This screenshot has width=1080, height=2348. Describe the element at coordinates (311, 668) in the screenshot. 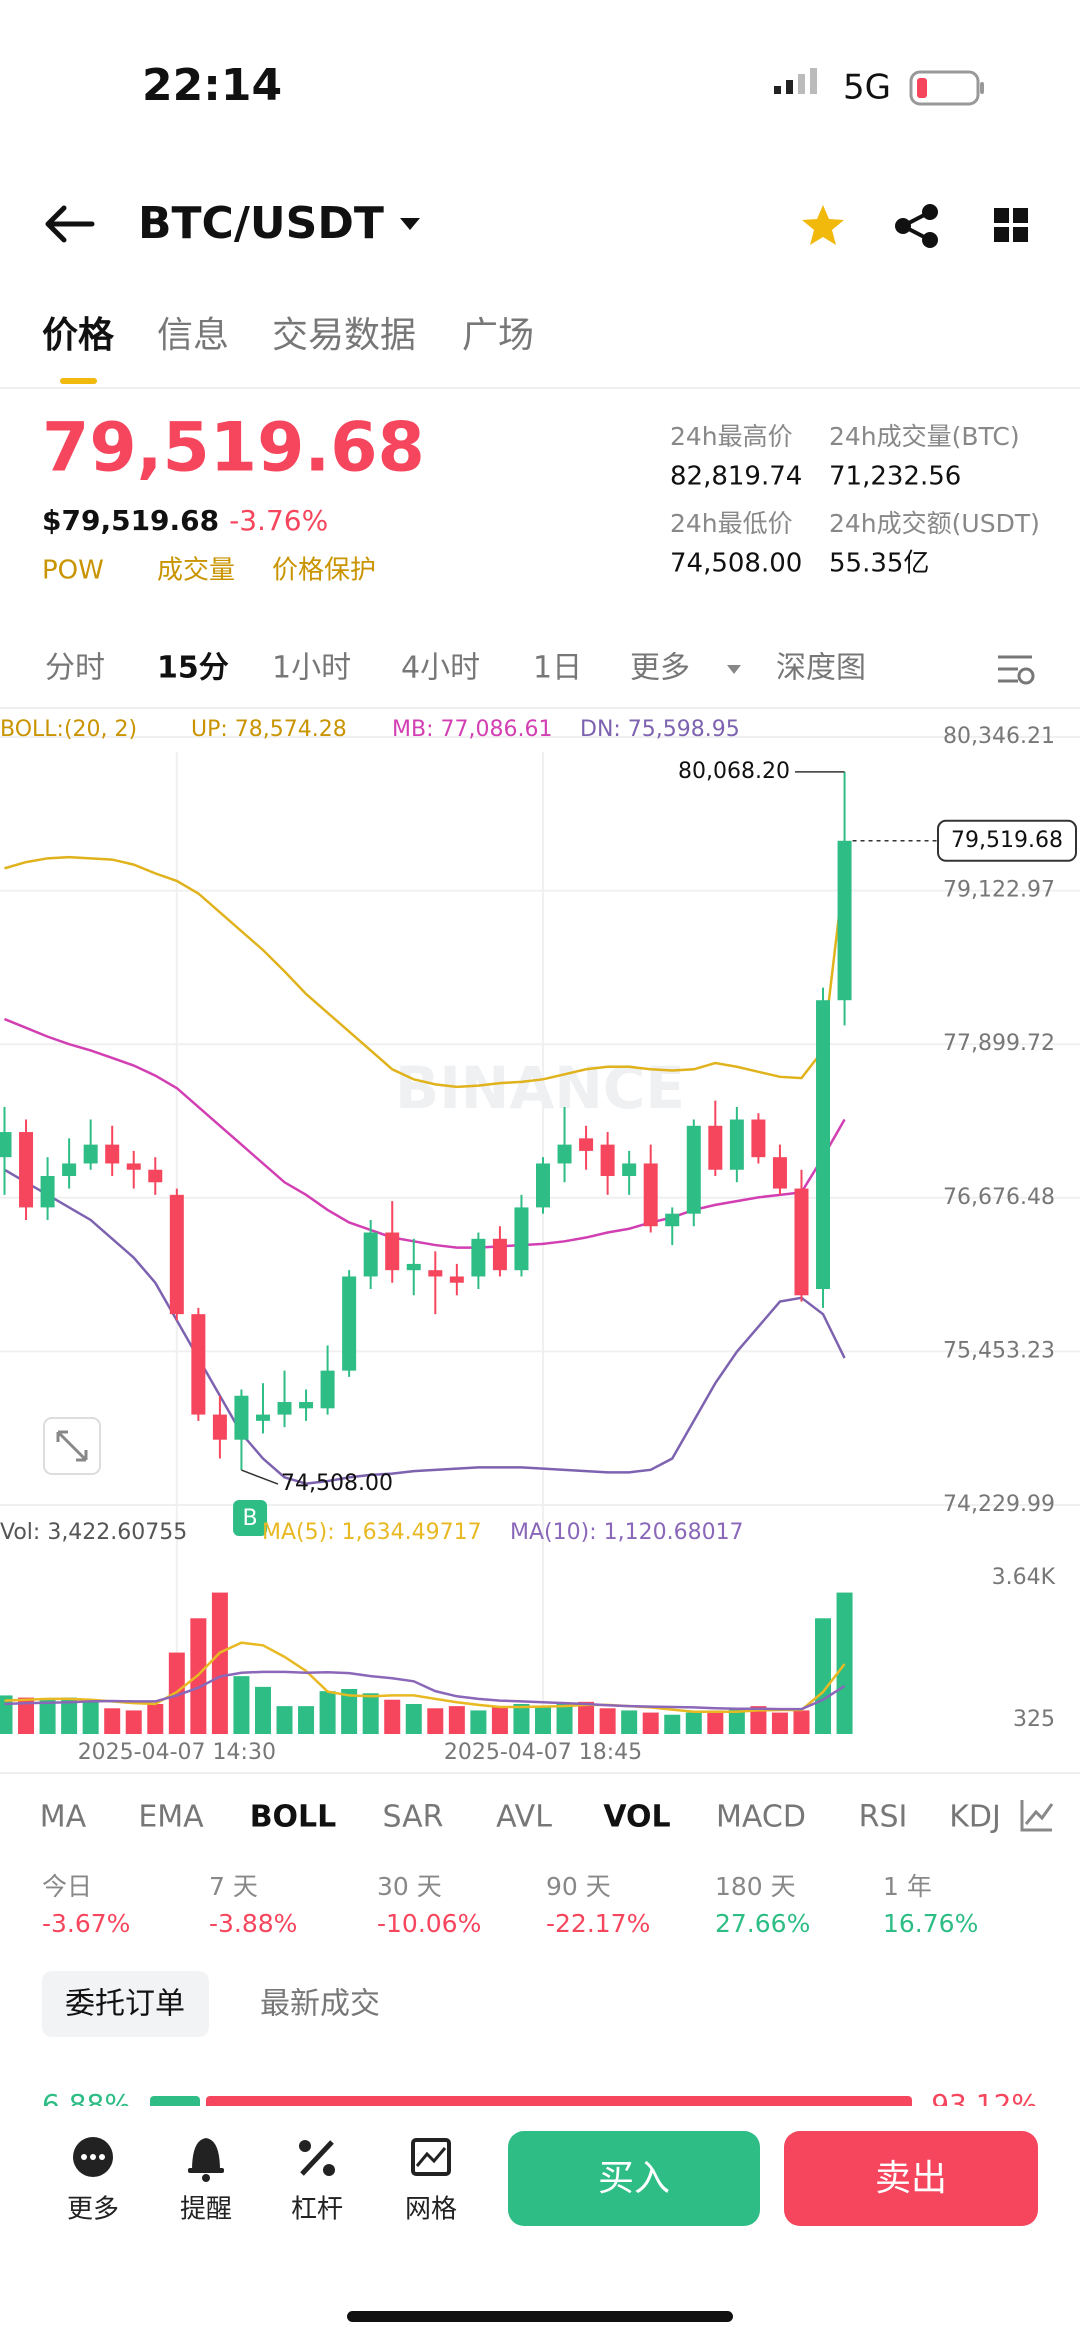

I see `interval: 1小时` at that location.